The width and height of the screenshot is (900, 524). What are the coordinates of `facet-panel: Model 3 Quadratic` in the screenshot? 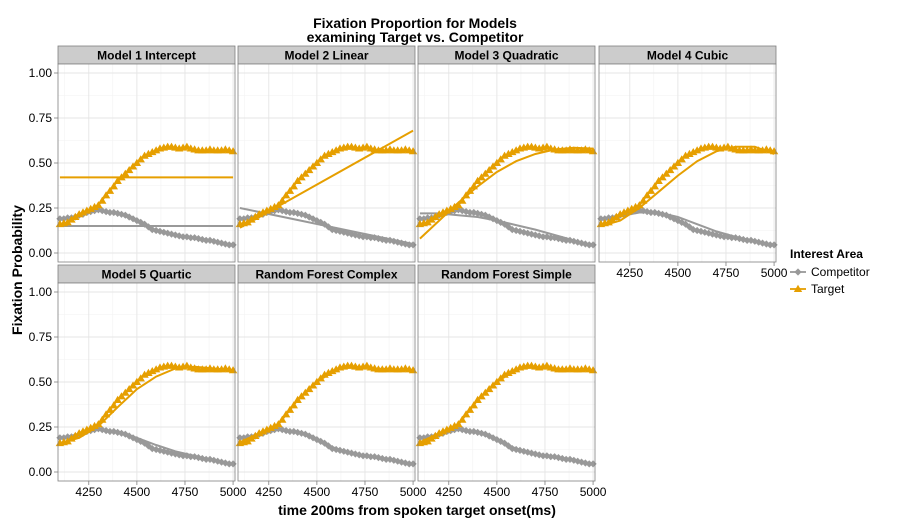 It's located at (506, 154).